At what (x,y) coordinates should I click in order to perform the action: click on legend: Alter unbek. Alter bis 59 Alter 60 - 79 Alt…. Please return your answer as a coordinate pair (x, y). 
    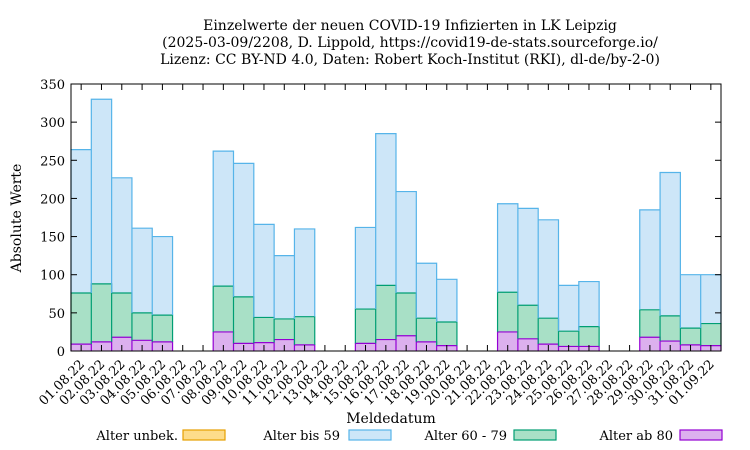
    Looking at the image, I should click on (409, 436).